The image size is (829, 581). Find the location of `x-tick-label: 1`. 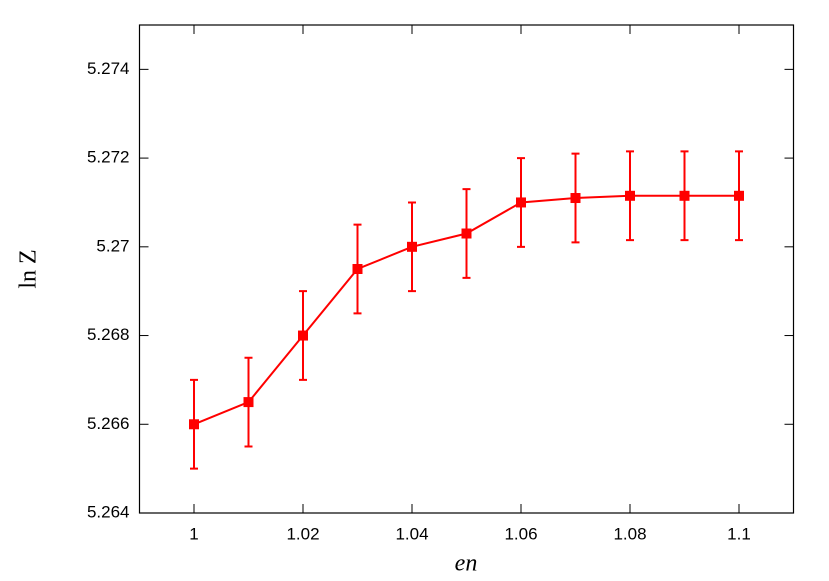

x-tick-label: 1 is located at coordinates (193, 533).